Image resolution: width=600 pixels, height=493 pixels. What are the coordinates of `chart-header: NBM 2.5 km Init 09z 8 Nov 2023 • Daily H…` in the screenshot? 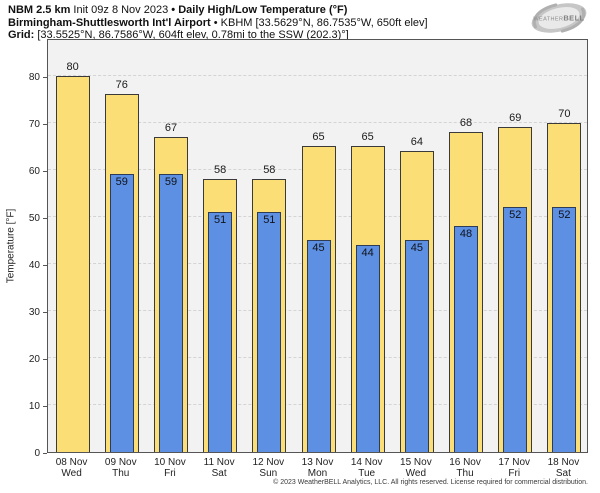 It's located at (218, 23).